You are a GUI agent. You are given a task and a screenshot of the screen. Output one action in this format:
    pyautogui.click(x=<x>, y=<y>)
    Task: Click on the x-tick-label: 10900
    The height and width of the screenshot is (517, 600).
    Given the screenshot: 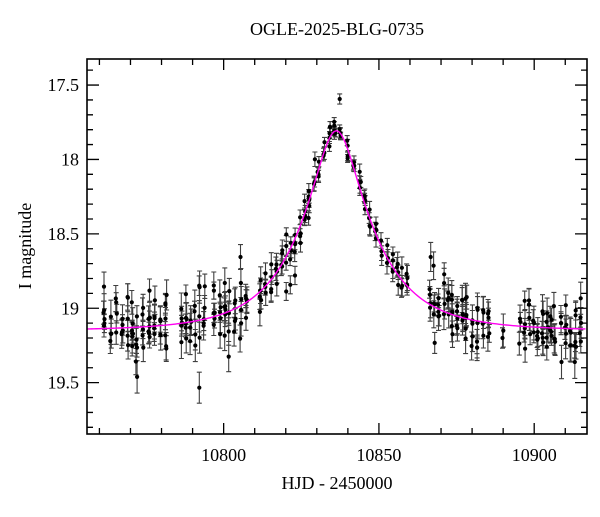 What is the action you would take?
    pyautogui.click(x=534, y=455)
    